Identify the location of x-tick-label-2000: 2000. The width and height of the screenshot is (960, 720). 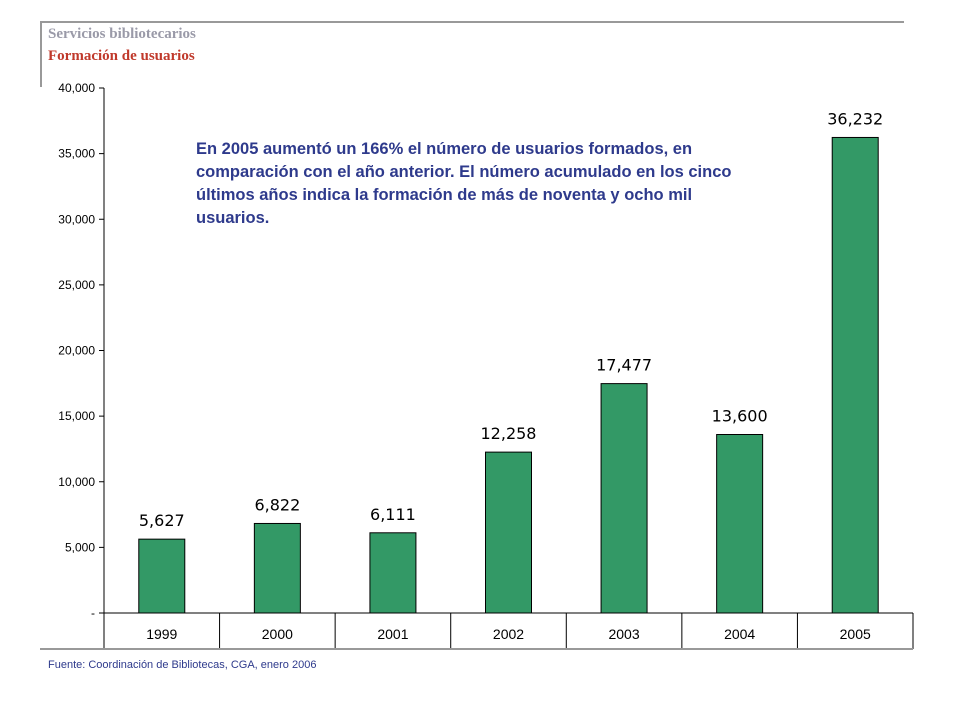
(277, 634).